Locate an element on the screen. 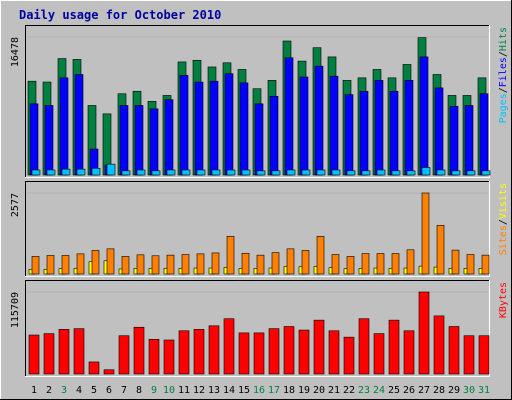 This screenshot has height=400, width=512. kbytes-legend: KBytes is located at coordinates (503, 300).